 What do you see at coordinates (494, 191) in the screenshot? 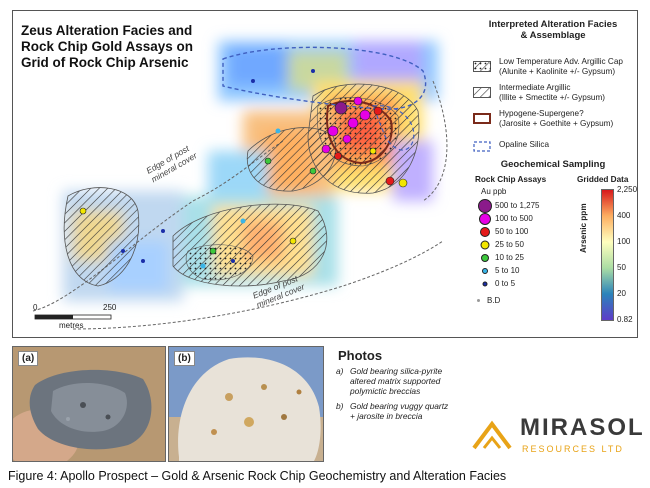
I see `rock-chip-unit: Au ppb` at bounding box center [494, 191].